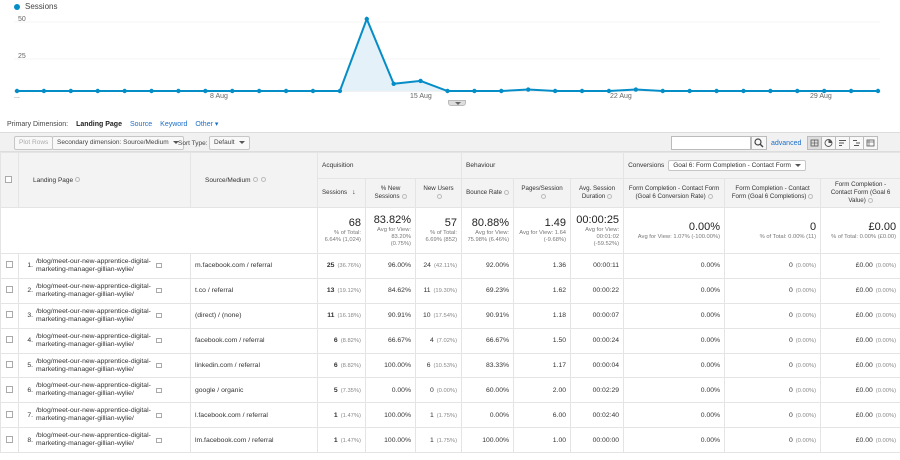  What do you see at coordinates (842, 143) in the screenshot?
I see `performance-view-icon` at bounding box center [842, 143].